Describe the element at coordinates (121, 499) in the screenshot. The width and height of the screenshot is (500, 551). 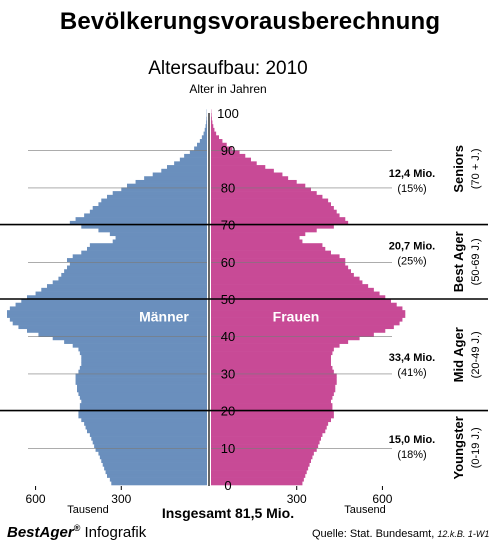
I see `x-tick-men-300: 300` at that location.